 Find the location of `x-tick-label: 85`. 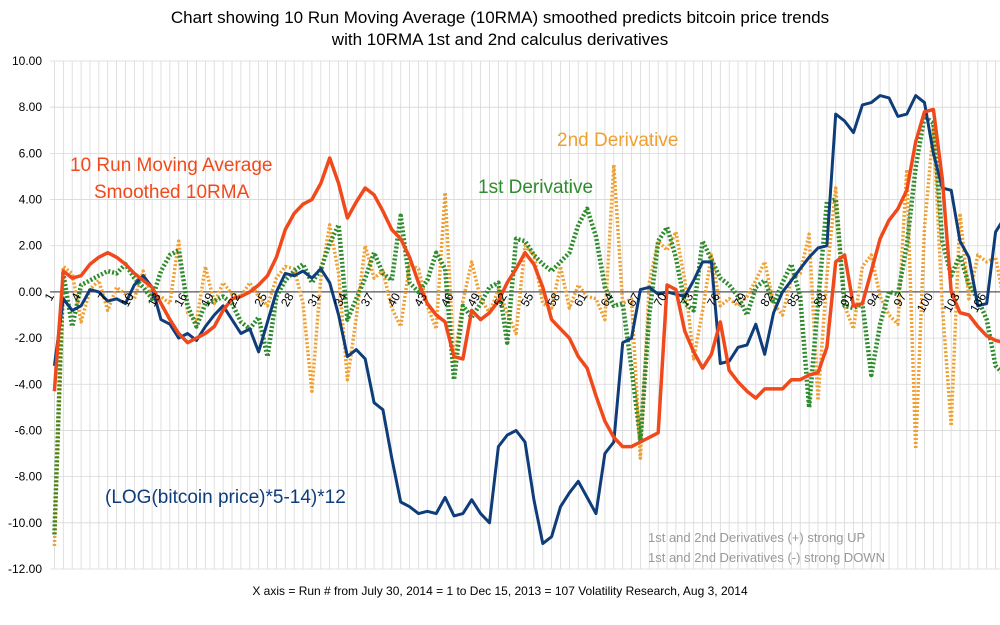

x-tick-label: 85 is located at coordinates (793, 299).